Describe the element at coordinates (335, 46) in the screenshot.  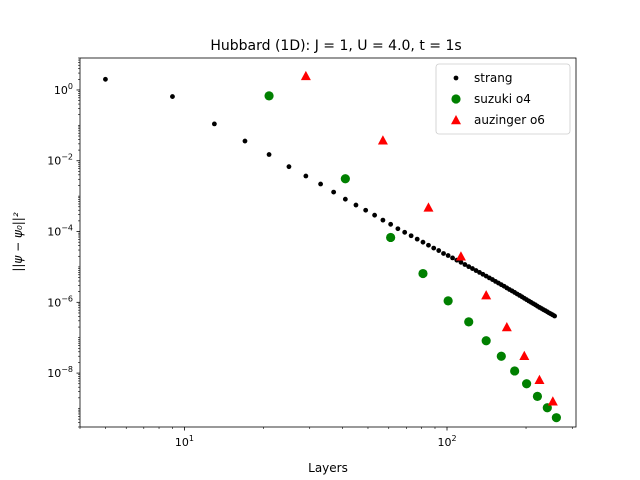
I see `chart-title: Hubbard (1D): J = 1, U = 4.0, t = 1s` at that location.